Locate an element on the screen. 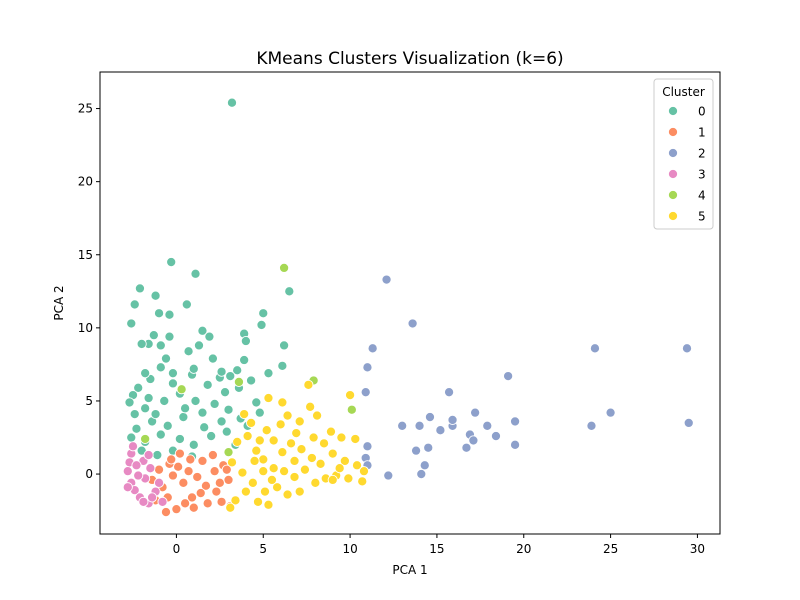 This screenshot has width=800, height=600. y-axis-ticks: 0 5 10 15 20 25 is located at coordinates (89, 291).